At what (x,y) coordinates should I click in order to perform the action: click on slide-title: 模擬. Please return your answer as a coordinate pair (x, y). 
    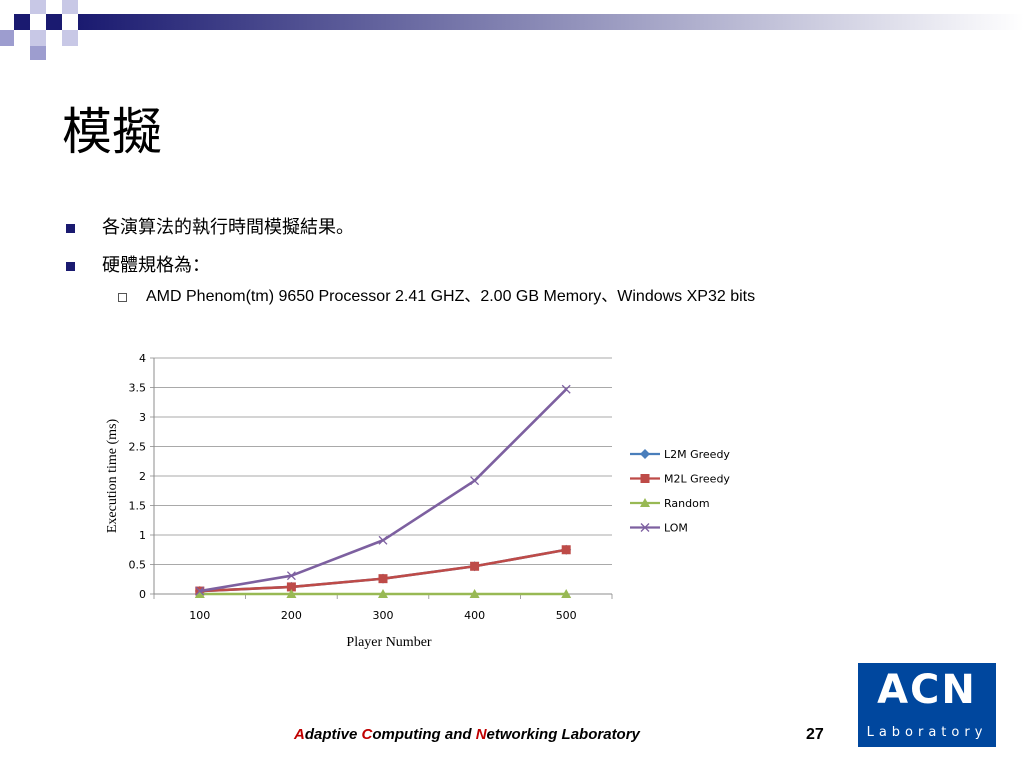
    Looking at the image, I should click on (112, 132).